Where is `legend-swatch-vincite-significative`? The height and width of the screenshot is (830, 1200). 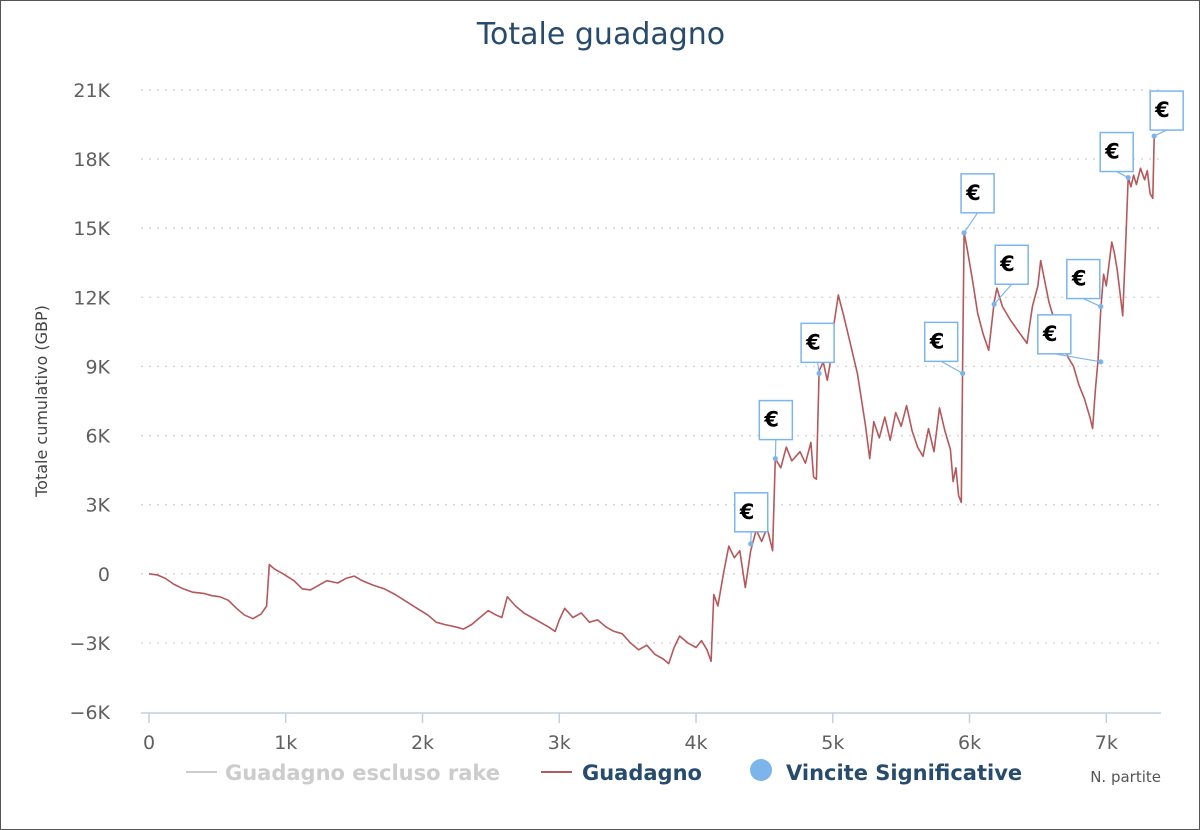 legend-swatch-vincite-significative is located at coordinates (761, 770).